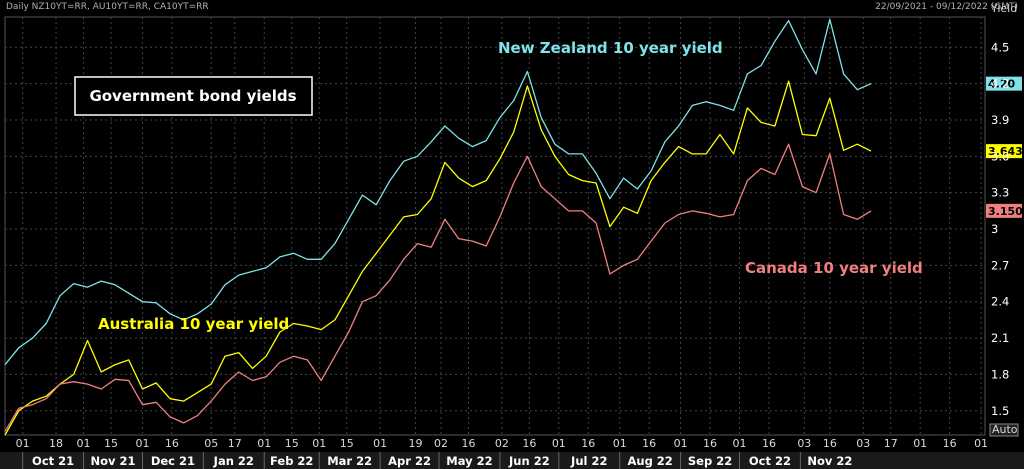 Image resolution: width=1024 pixels, height=469 pixels. I want to click on month-label: Nov 21, so click(113, 461).